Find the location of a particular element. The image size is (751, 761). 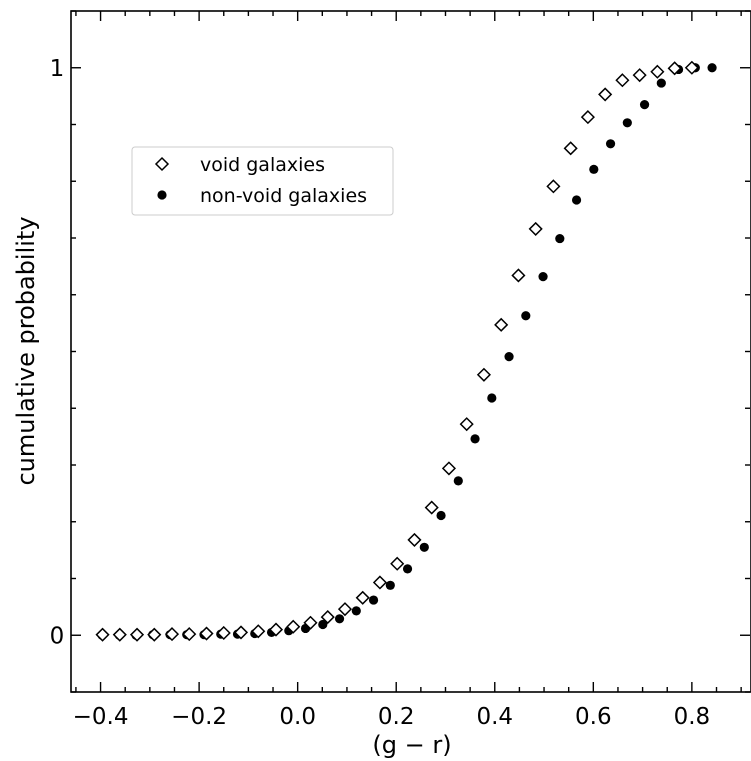

legend: void galaxies non-void galaxies is located at coordinates (262, 181).